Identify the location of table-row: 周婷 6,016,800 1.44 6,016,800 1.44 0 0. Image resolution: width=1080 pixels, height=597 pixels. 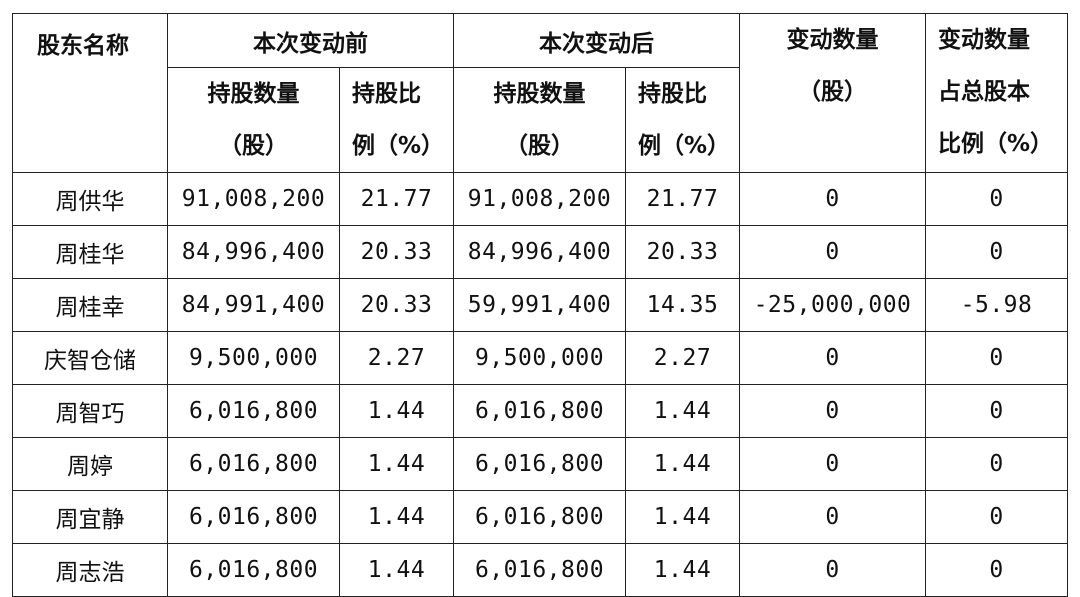
(540, 464).